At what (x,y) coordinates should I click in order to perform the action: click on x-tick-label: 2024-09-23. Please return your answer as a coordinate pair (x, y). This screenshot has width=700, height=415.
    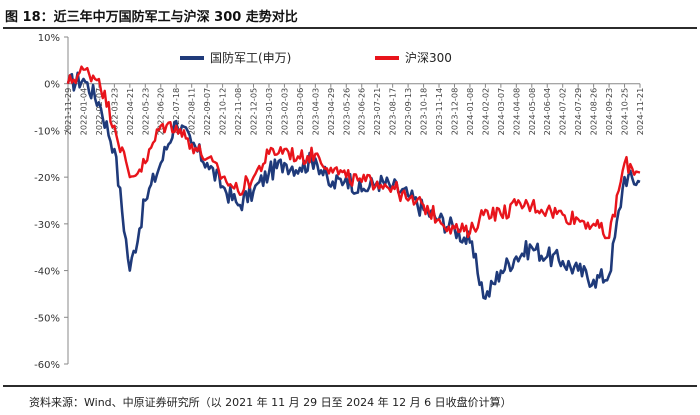
    Looking at the image, I should click on (609, 112).